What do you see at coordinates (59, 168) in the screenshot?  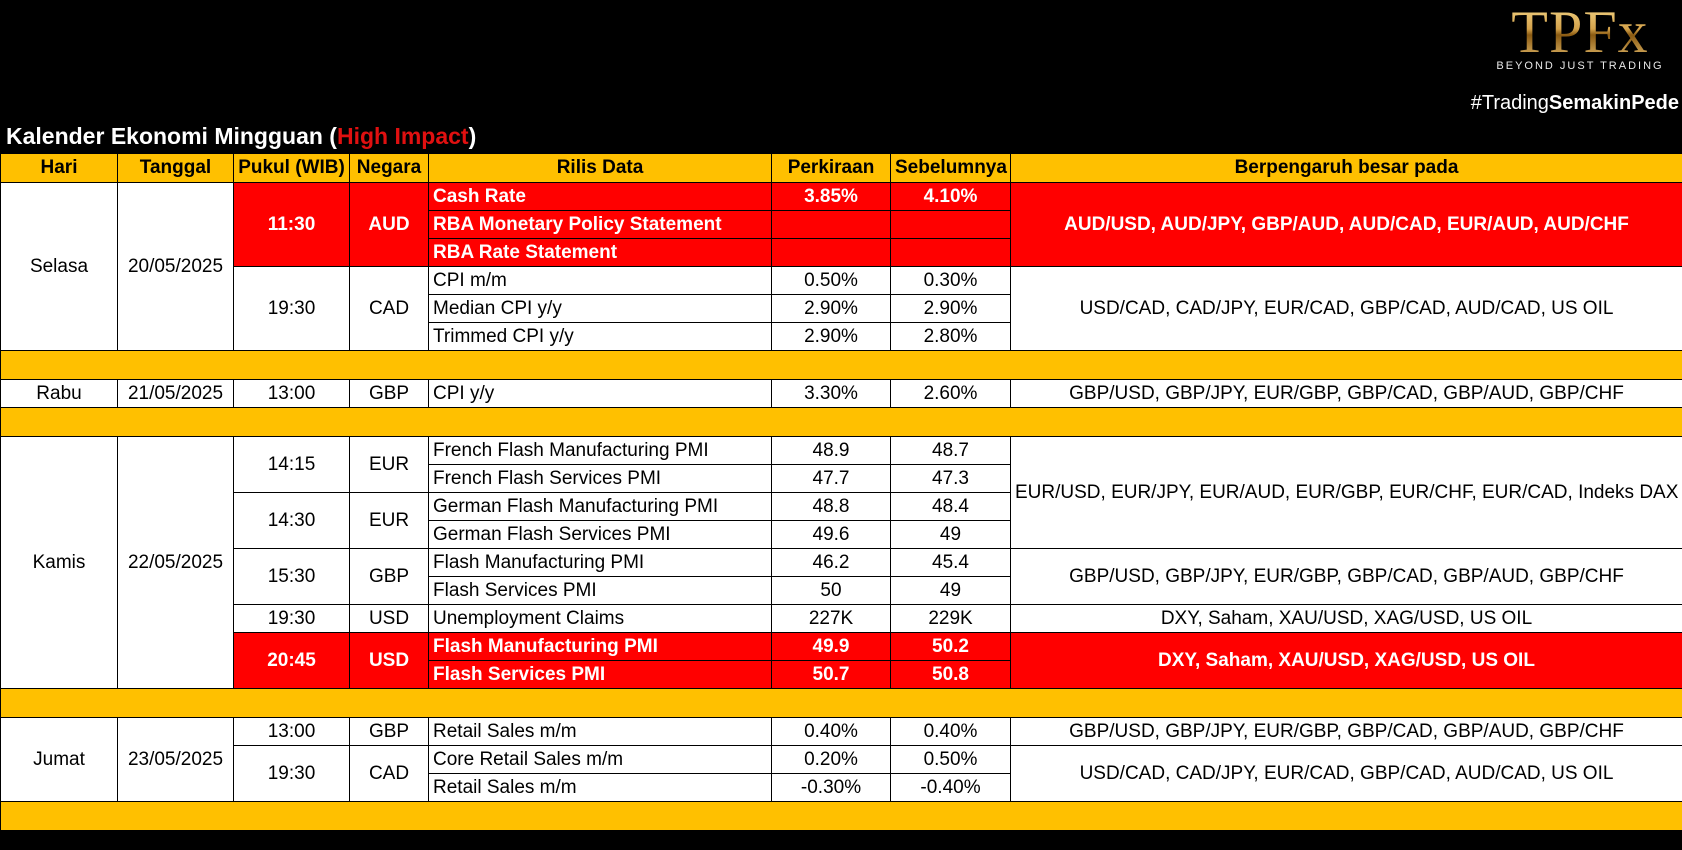 I see `col-header-day: Hari` at bounding box center [59, 168].